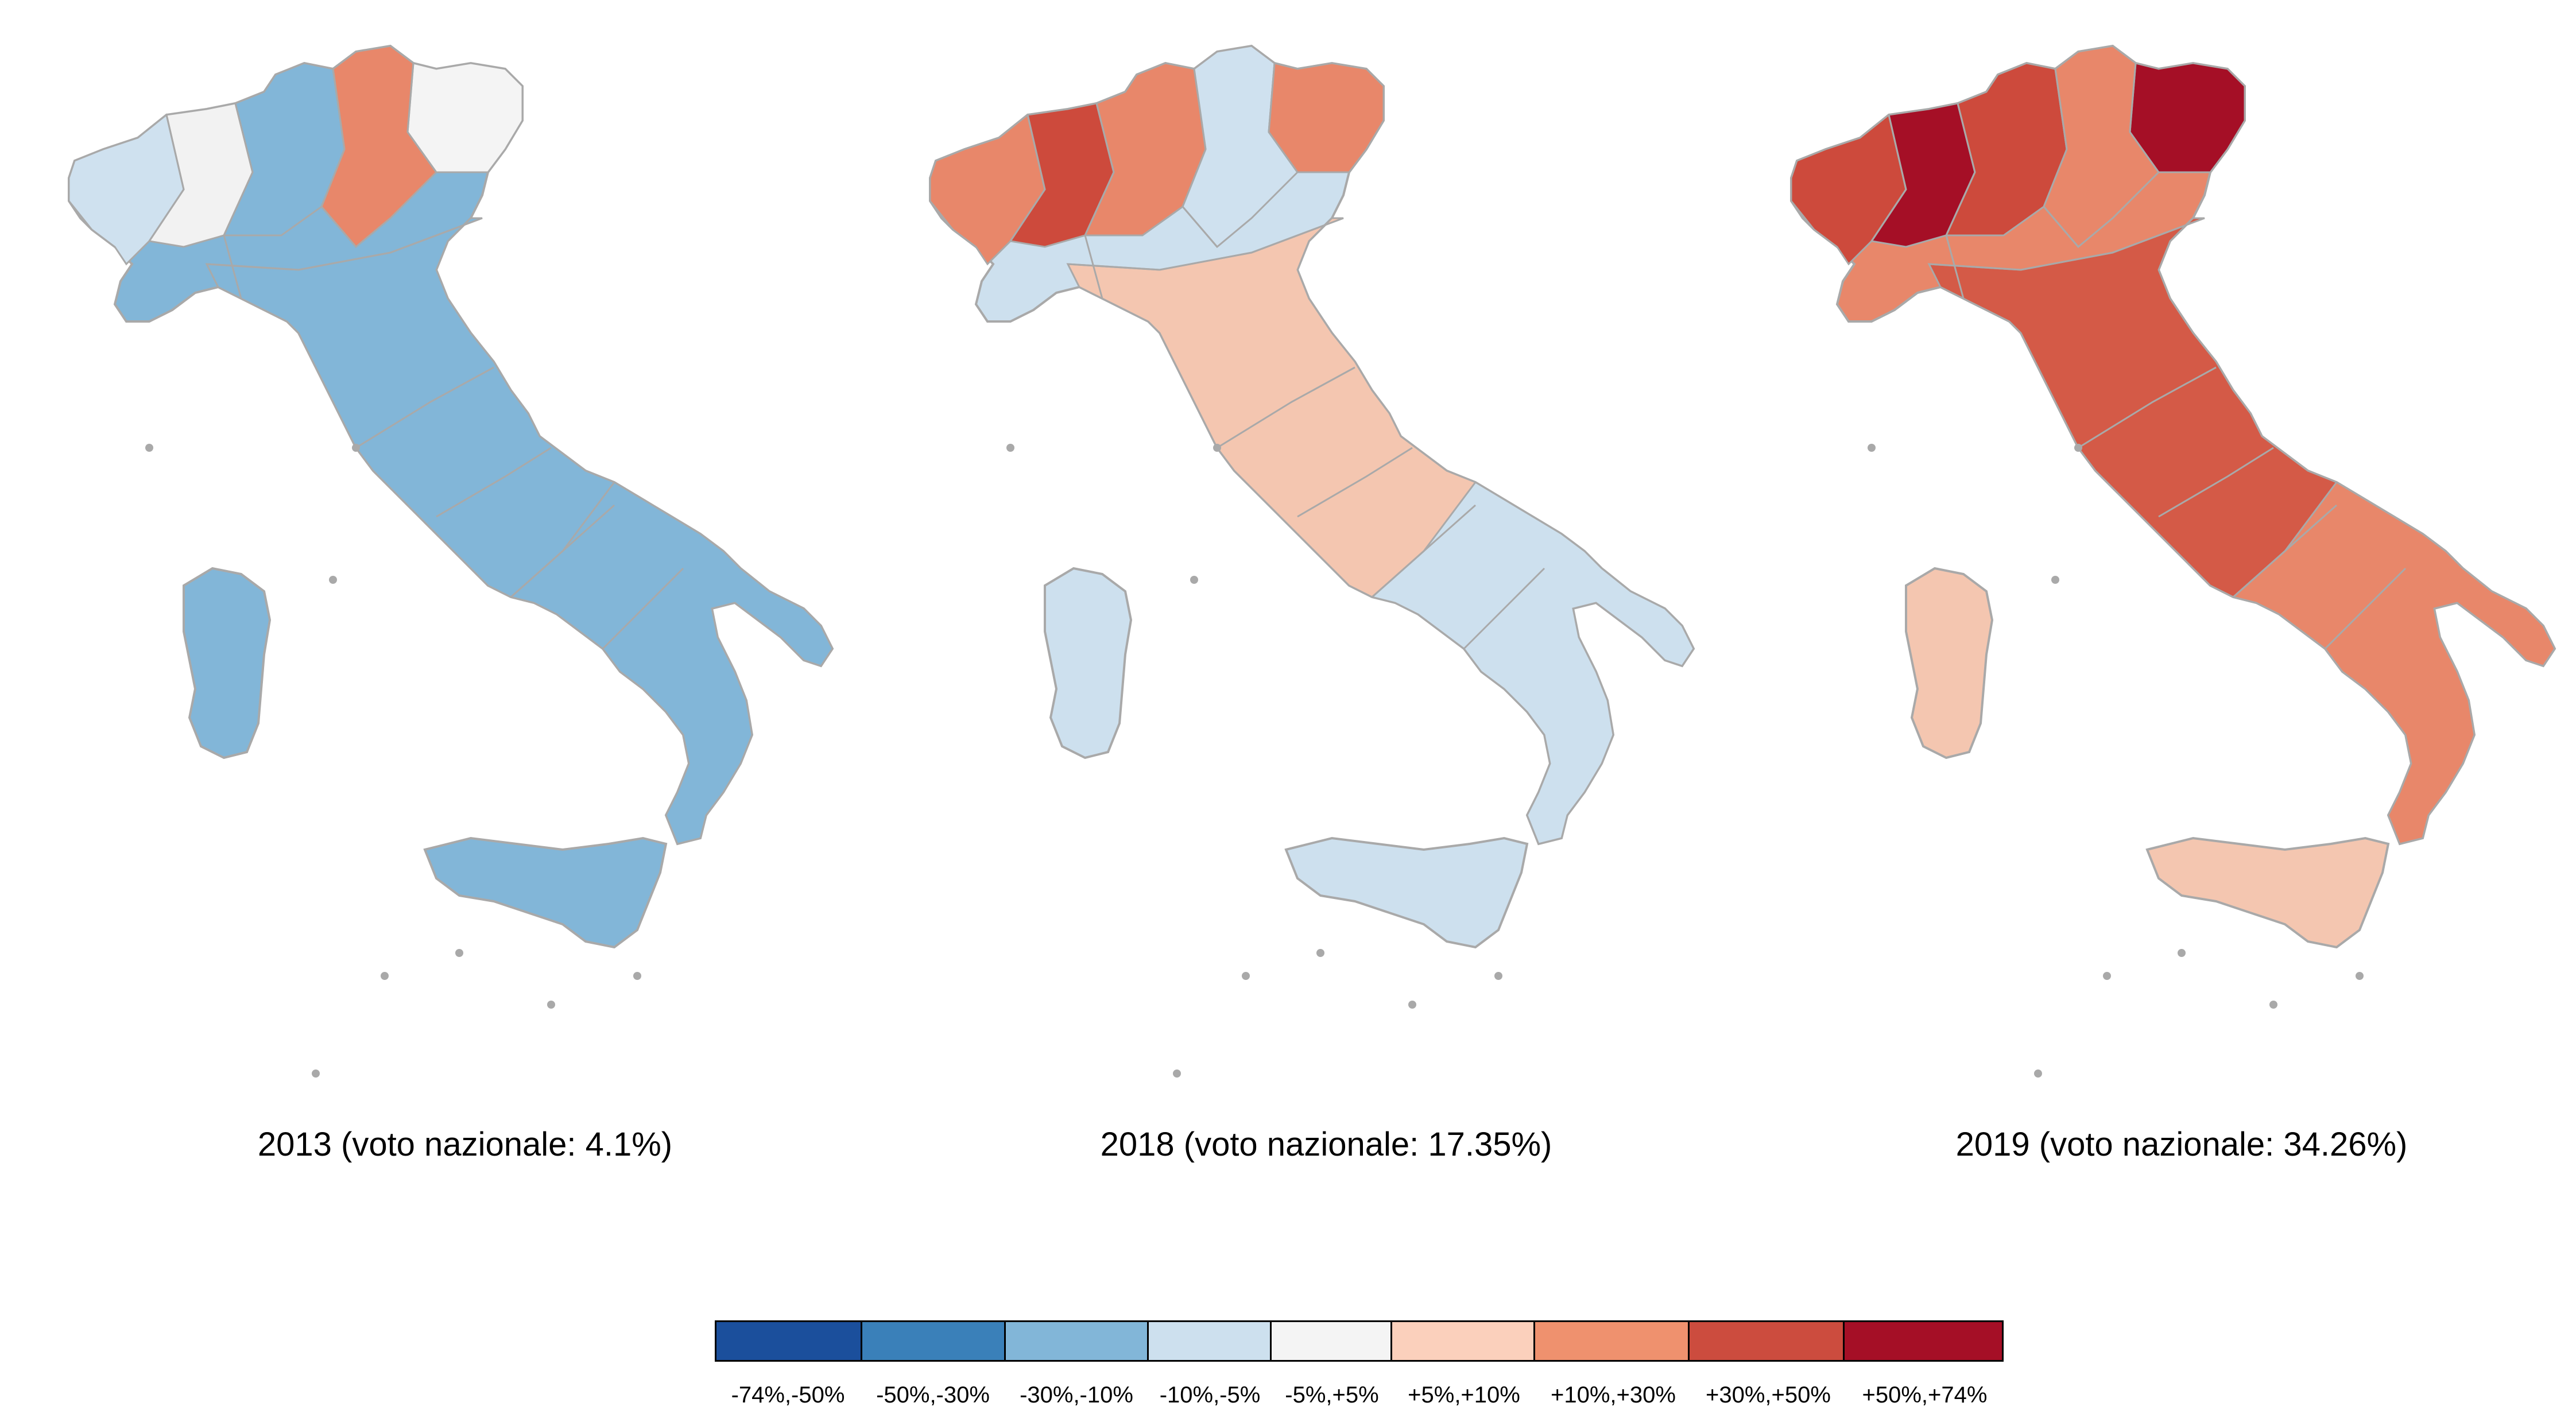 The image size is (2576, 1426). I want to click on map-caption-2013: 2013 (voto nazionale: 4.1%), so click(465, 1144).